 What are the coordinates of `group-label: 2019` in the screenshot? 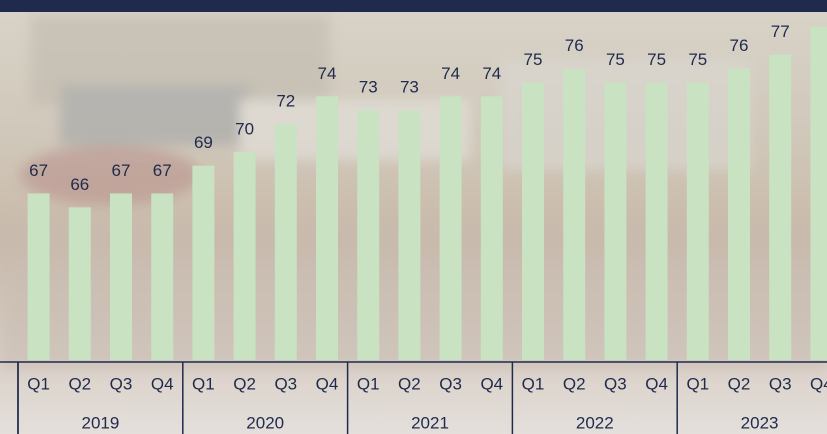 It's located at (100, 422).